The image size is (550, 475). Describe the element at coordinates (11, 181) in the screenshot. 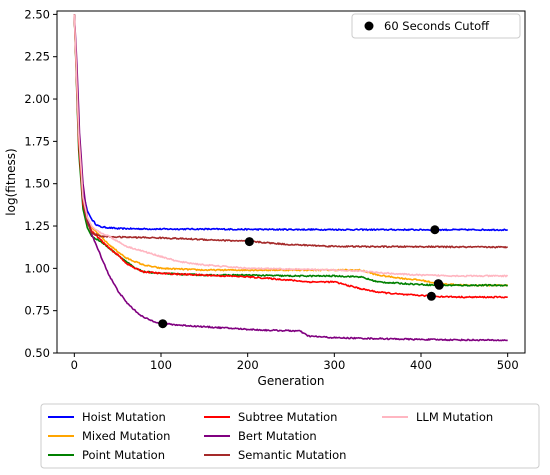

I see `y-axis-label: log(fitness)` at that location.